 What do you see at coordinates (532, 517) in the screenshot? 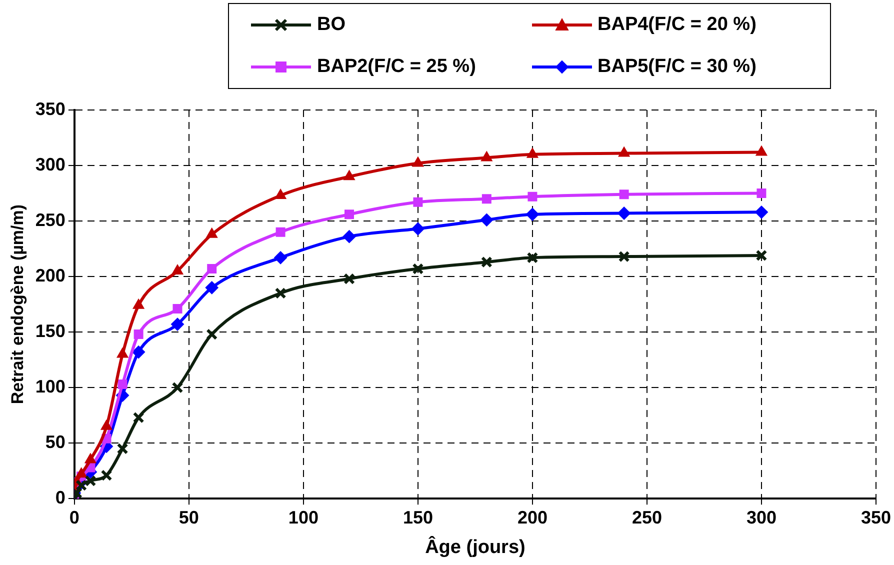
I see `x-tick-label: 200` at bounding box center [532, 517].